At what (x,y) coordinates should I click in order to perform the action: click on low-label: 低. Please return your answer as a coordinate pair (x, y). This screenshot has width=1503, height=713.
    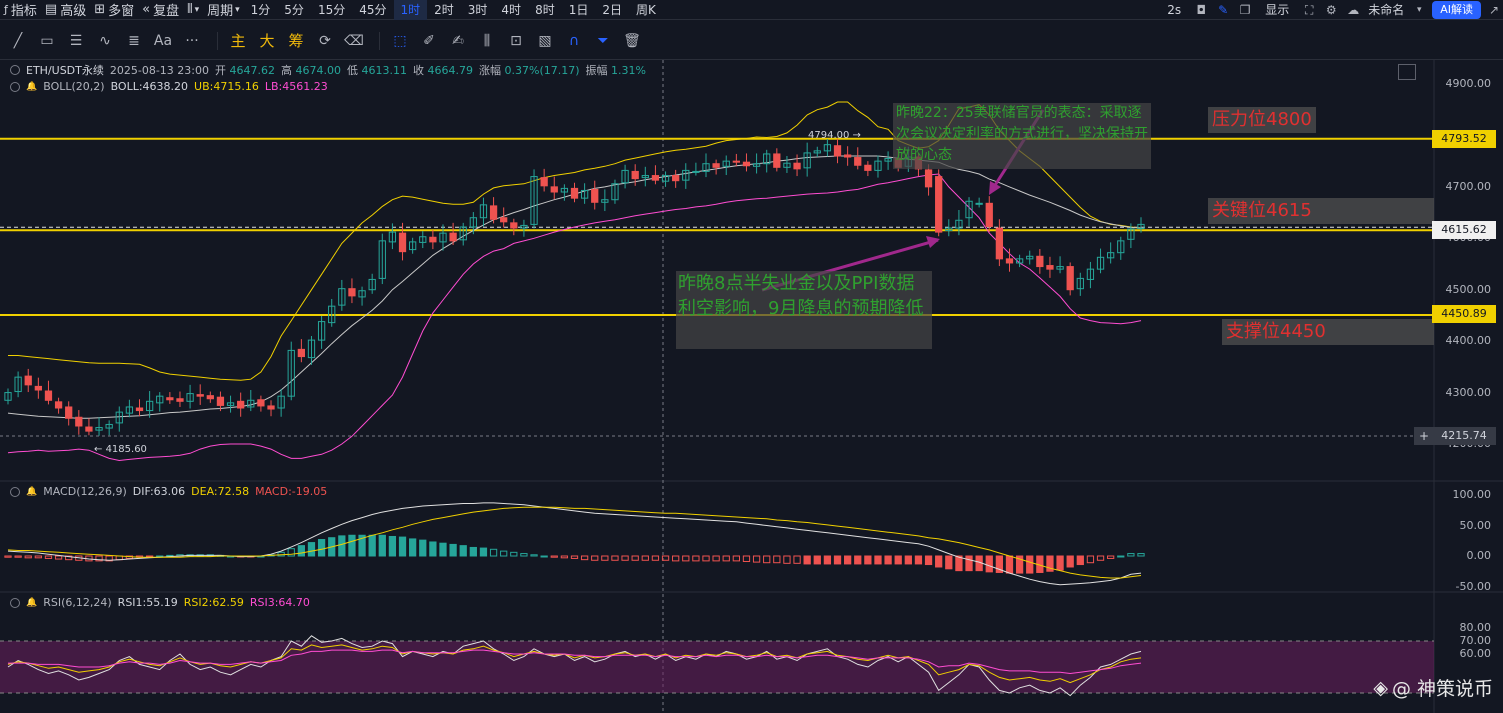
    Looking at the image, I should click on (352, 70).